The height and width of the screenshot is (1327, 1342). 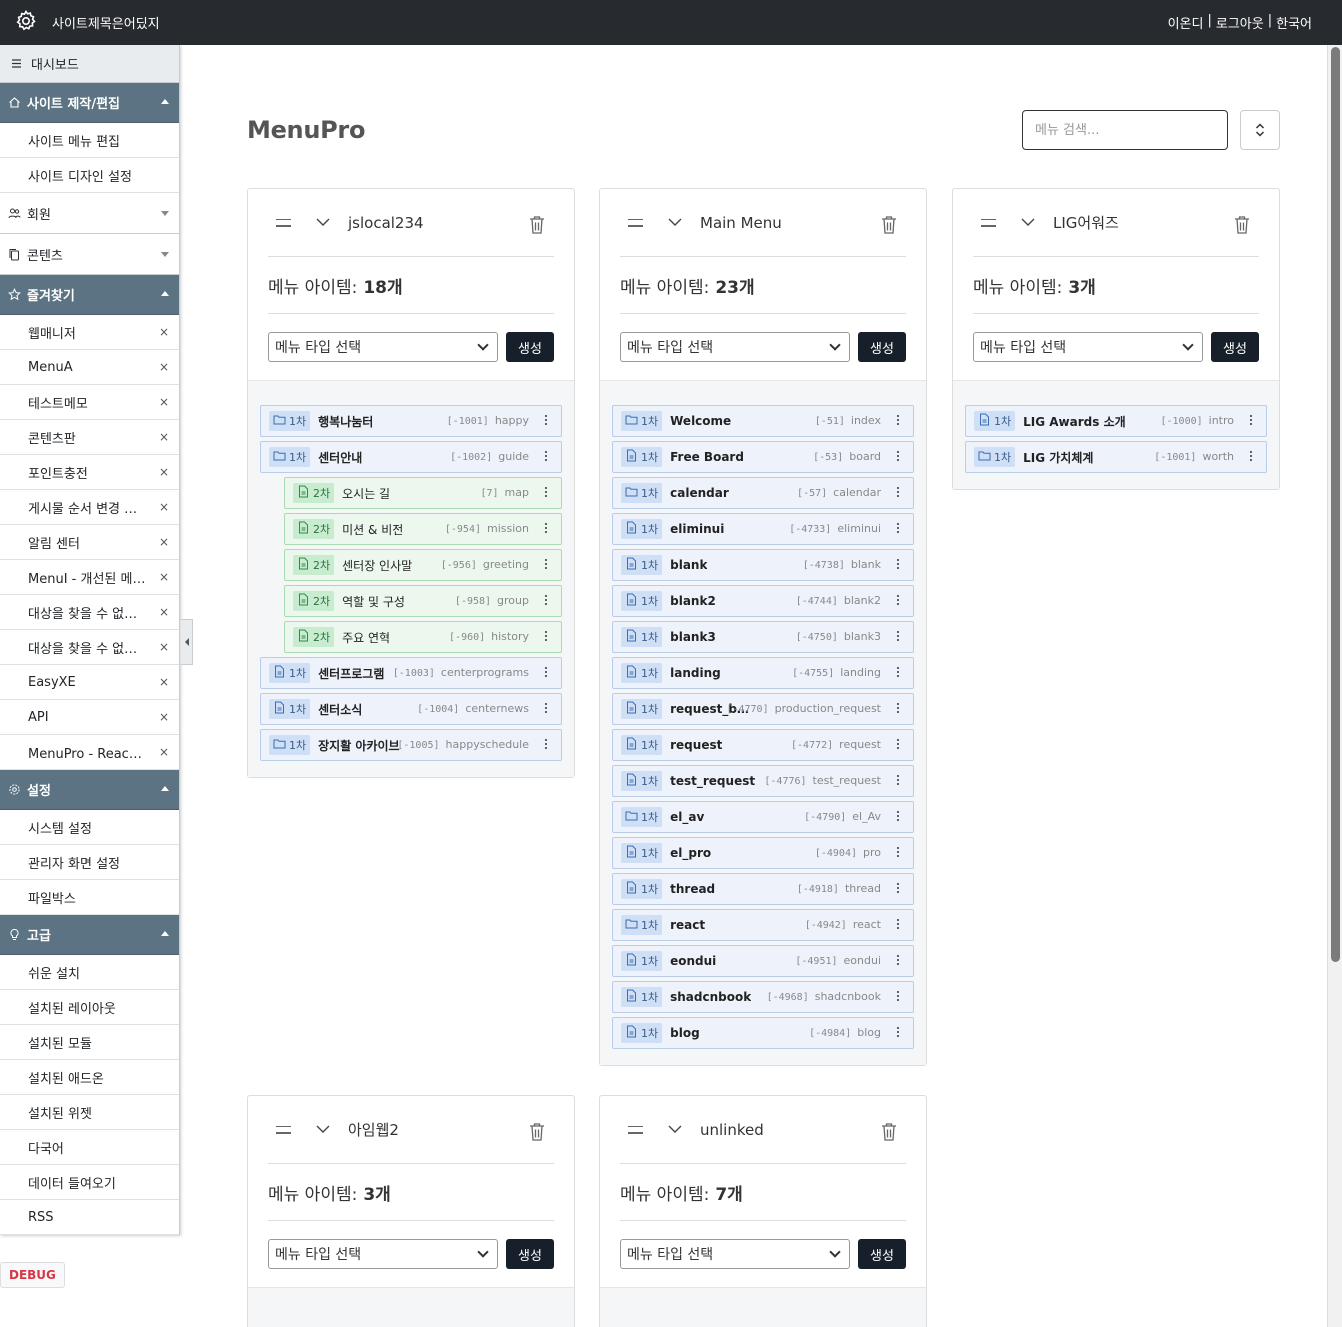 I want to click on sidebar-section-4: 설정, so click(x=89, y=790).